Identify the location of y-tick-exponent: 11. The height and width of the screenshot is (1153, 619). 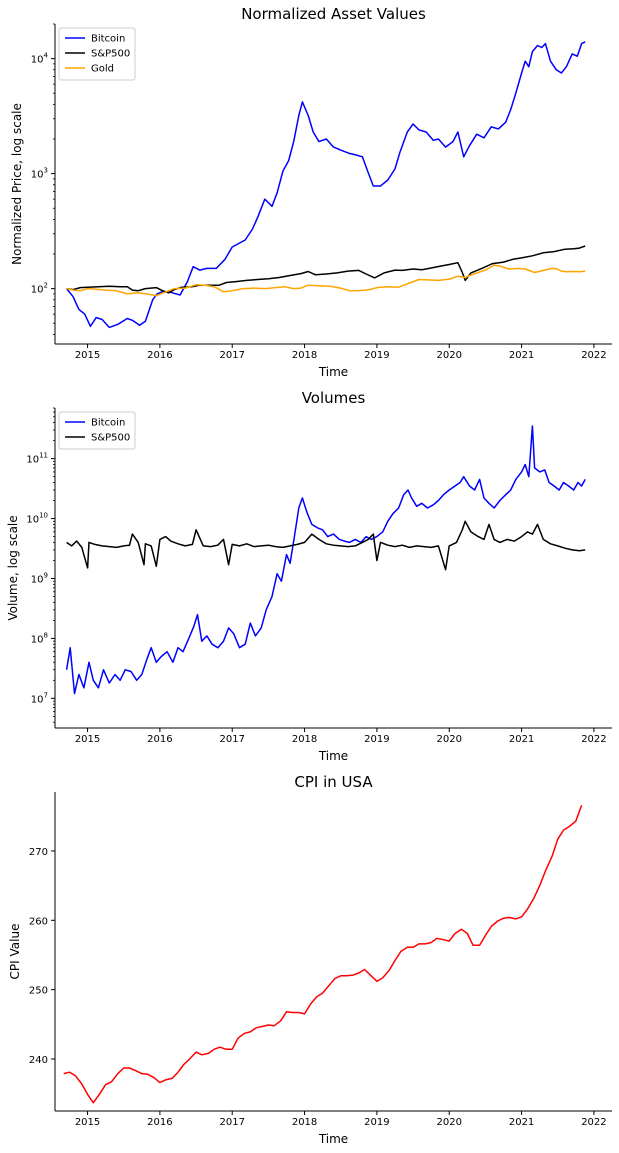
(43, 456).